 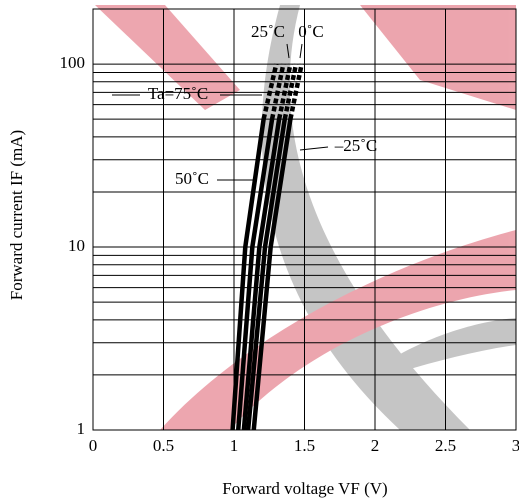 What do you see at coordinates (356, 145) in the screenshot?
I see `series-label: –25˚C` at bounding box center [356, 145].